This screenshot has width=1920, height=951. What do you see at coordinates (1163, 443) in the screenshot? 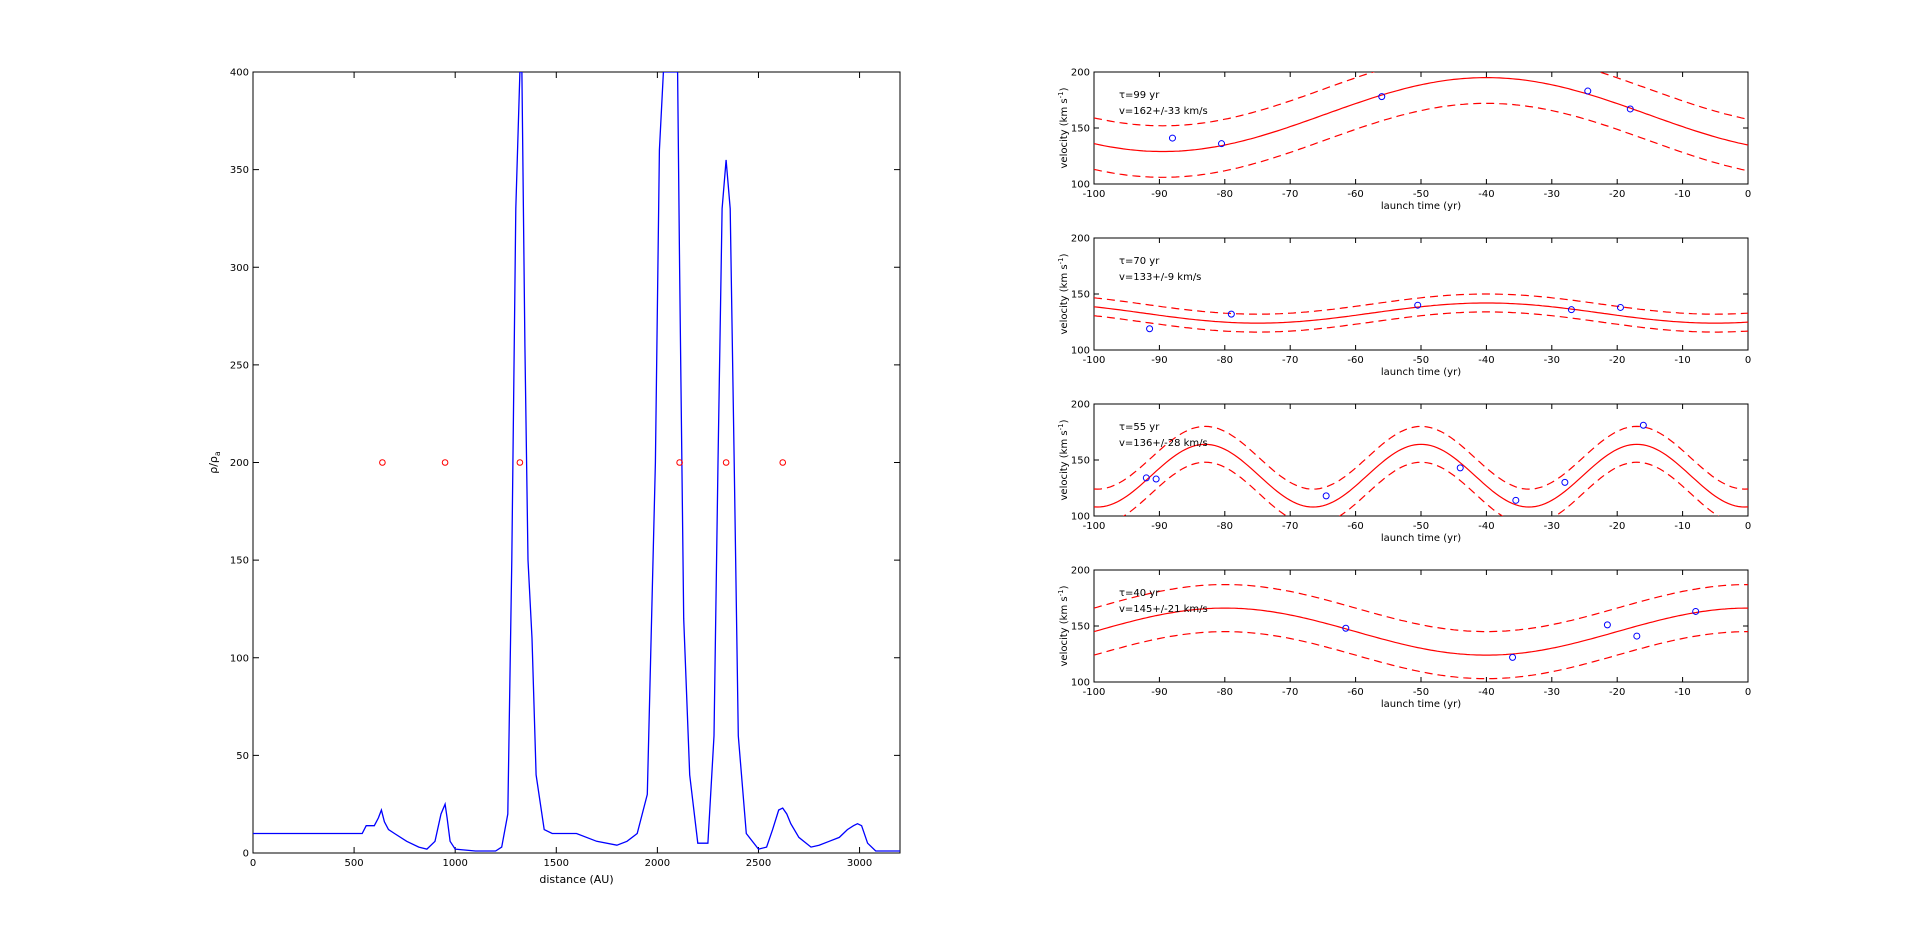
I see `annotation-velocity: v=136+/-28 km/s` at bounding box center [1163, 443].